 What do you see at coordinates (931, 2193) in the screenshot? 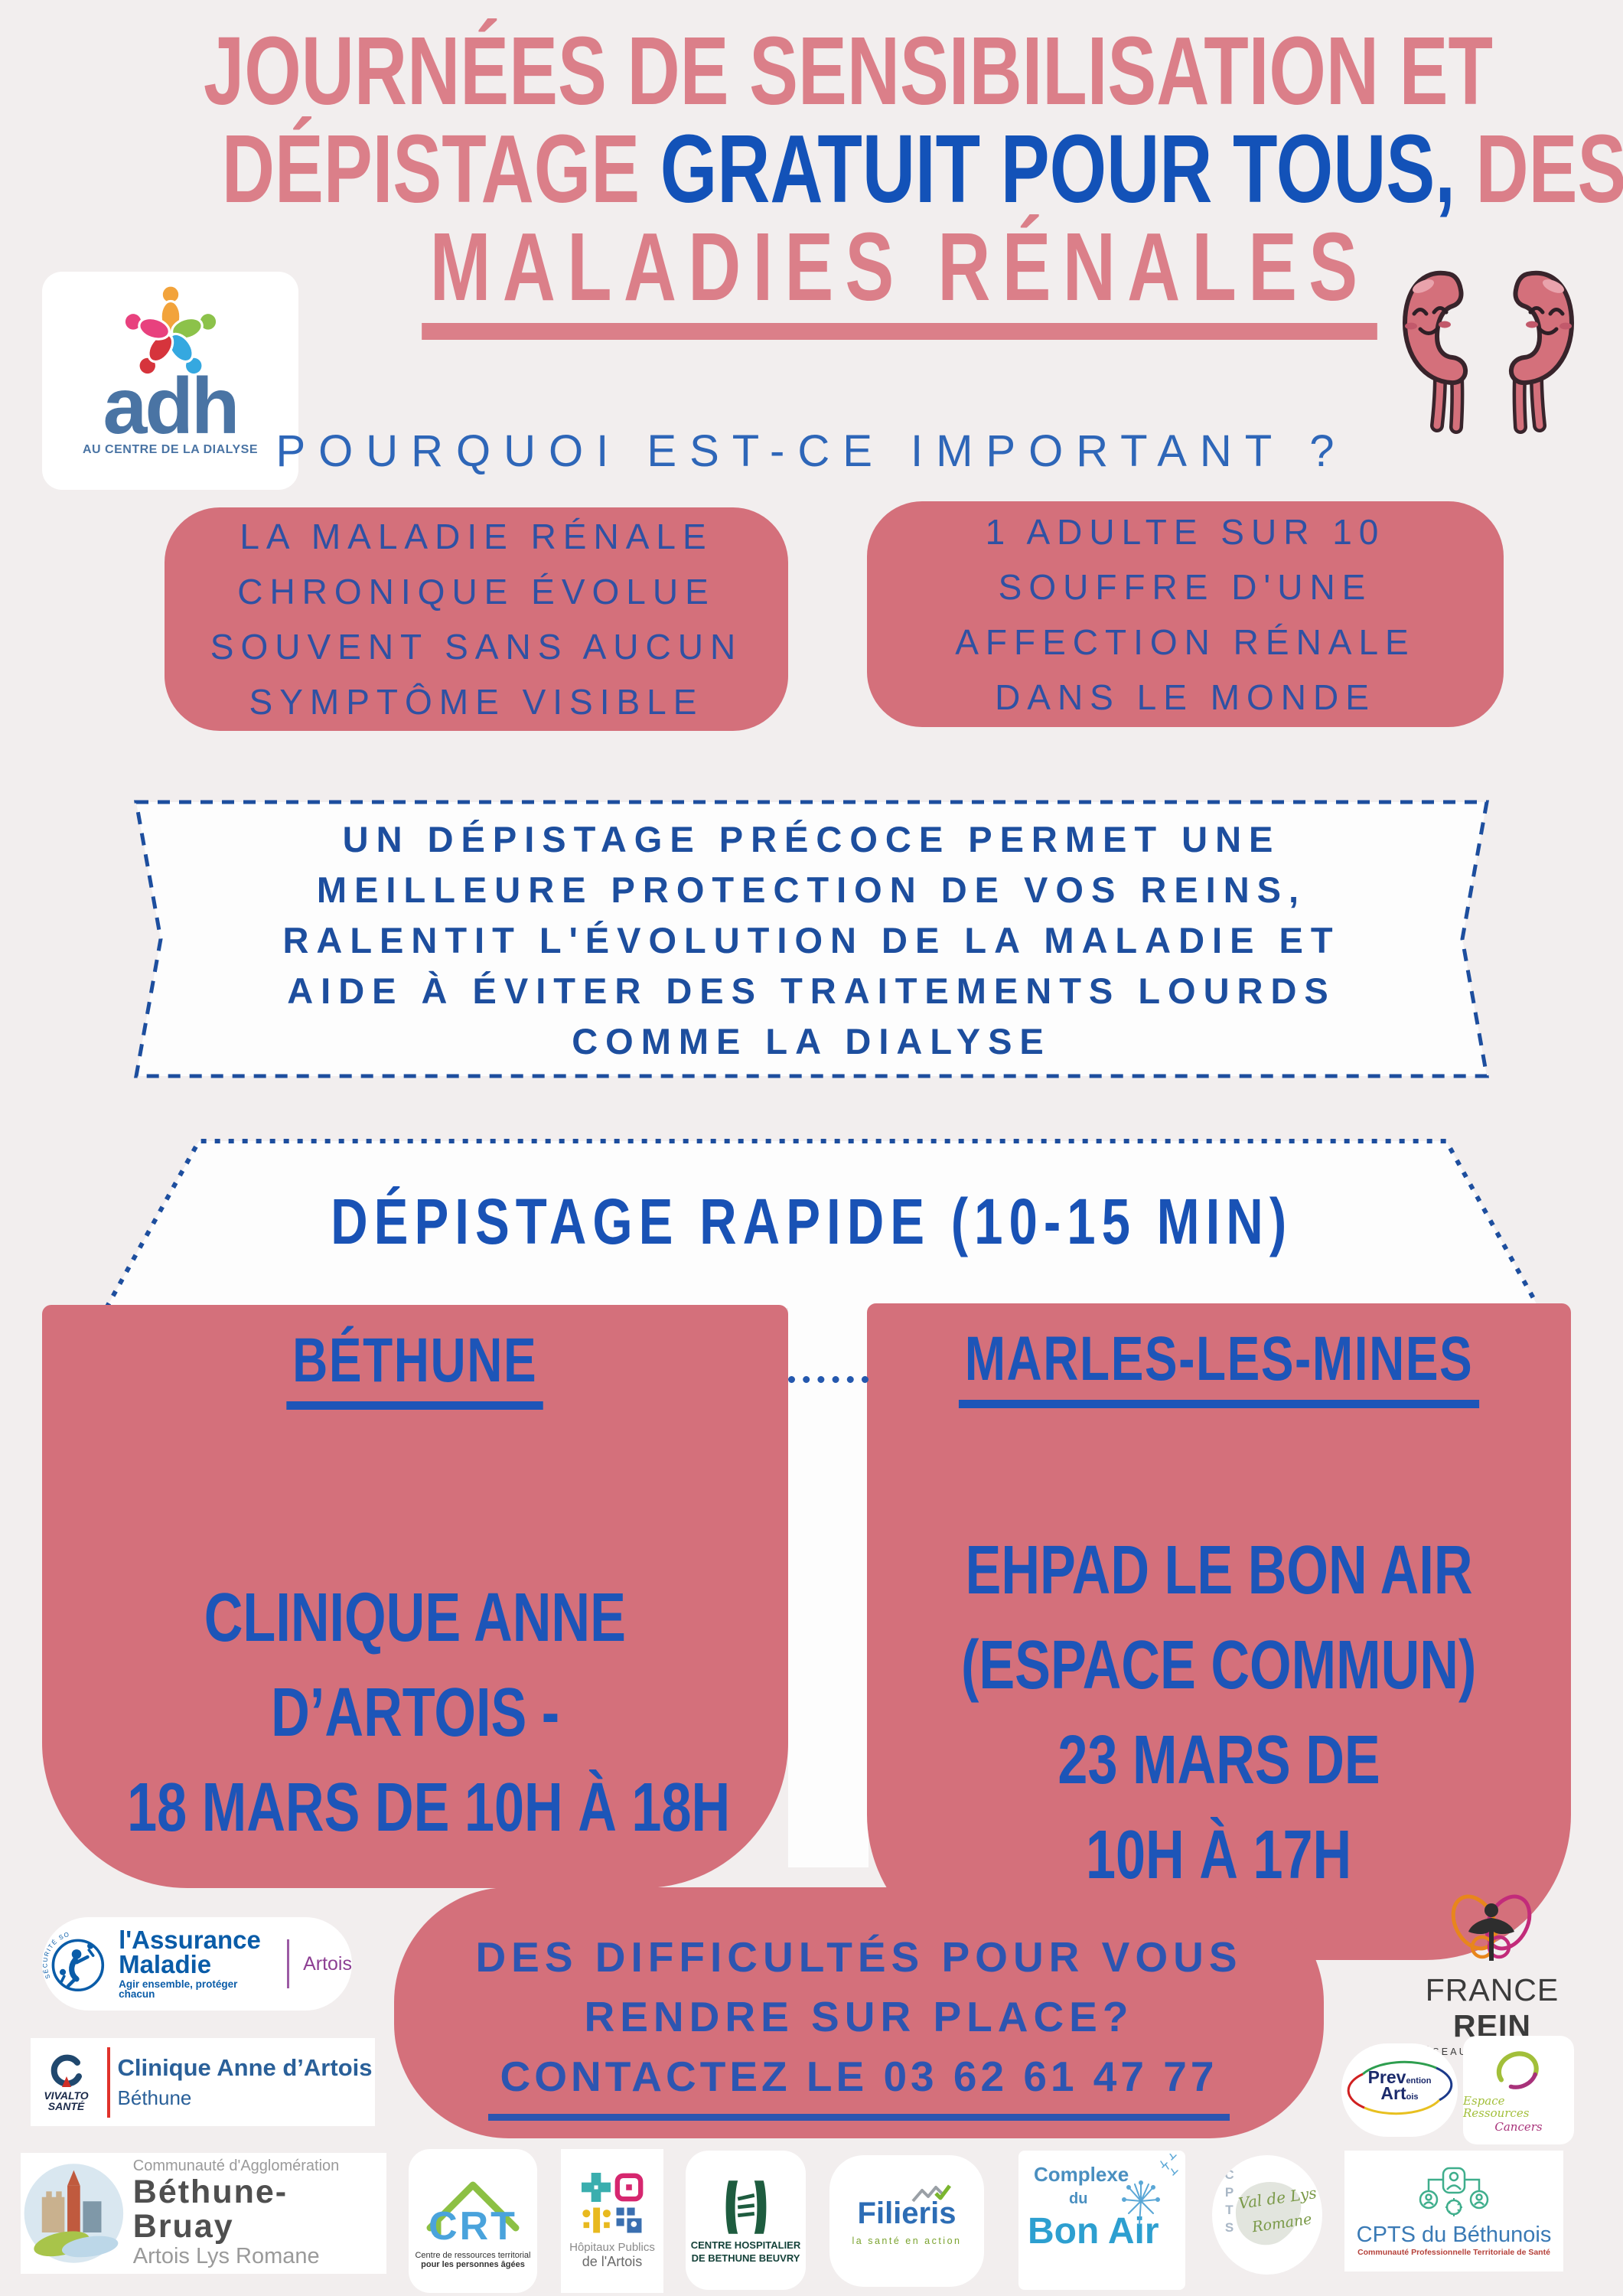
I see `mountain-check-icon` at bounding box center [931, 2193].